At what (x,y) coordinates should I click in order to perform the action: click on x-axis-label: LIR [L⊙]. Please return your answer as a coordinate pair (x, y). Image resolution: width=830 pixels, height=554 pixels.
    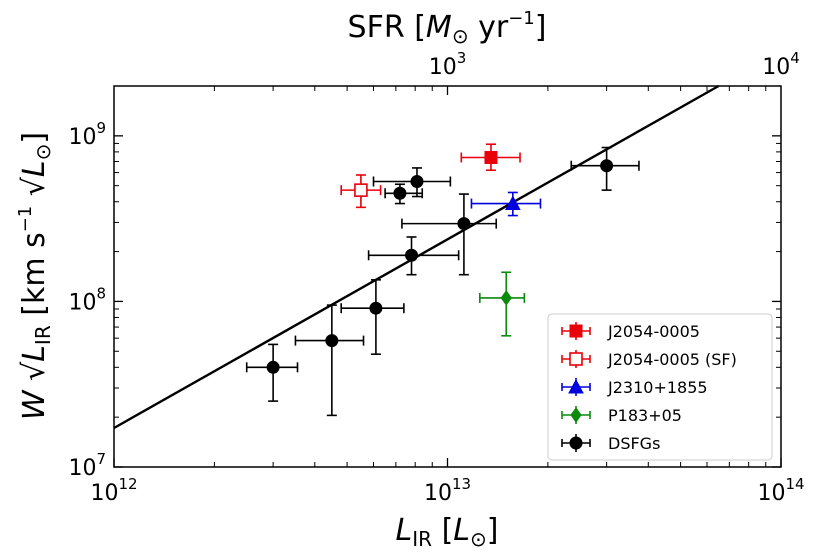
    Looking at the image, I should click on (447, 532).